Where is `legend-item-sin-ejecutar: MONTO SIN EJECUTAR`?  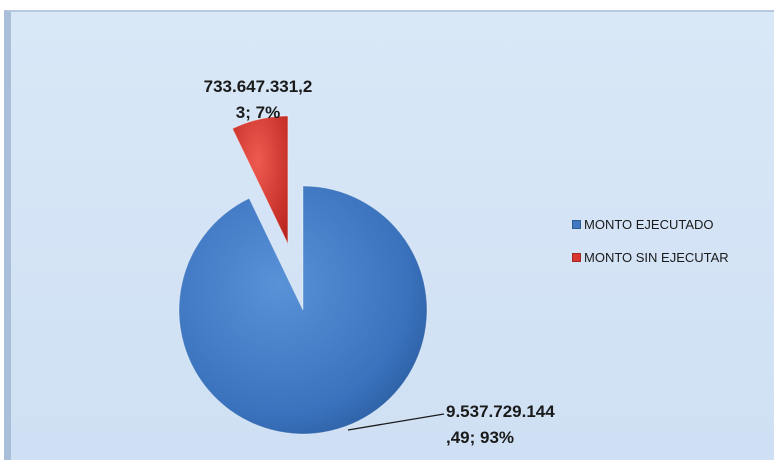 legend-item-sin-ejecutar: MONTO SIN EJECUTAR is located at coordinates (650, 257).